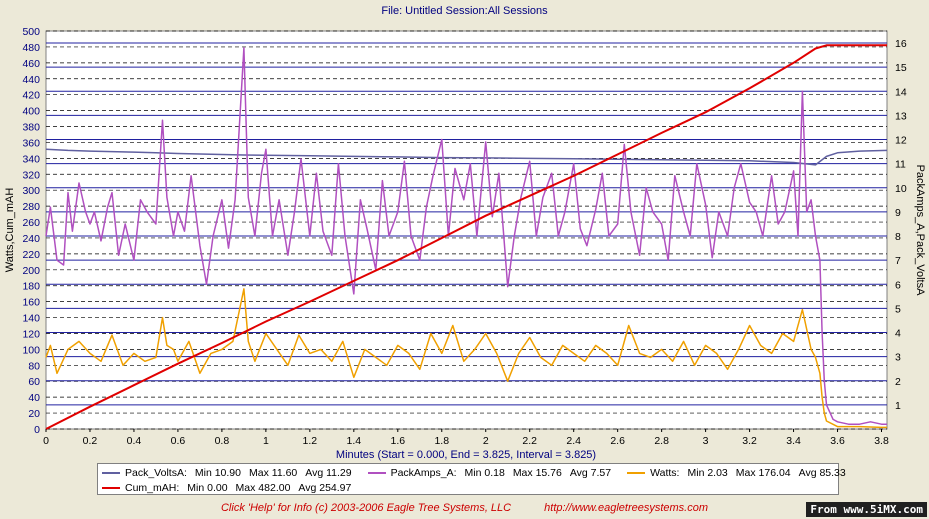 Image resolution: width=929 pixels, height=519 pixels. What do you see at coordinates (31, 319) in the screenshot?
I see `y-left-tick-label: 140` at bounding box center [31, 319].